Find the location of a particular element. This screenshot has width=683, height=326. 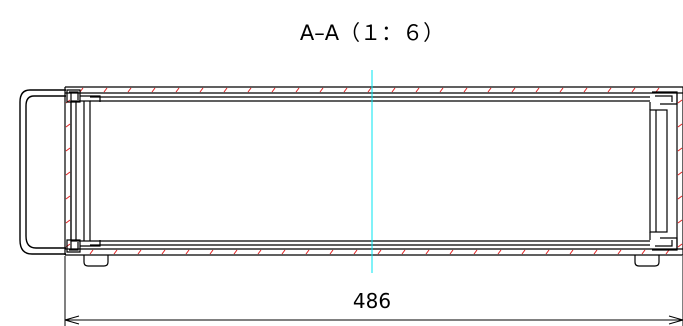

section-title: A–A（１：６） is located at coordinates (372, 33).